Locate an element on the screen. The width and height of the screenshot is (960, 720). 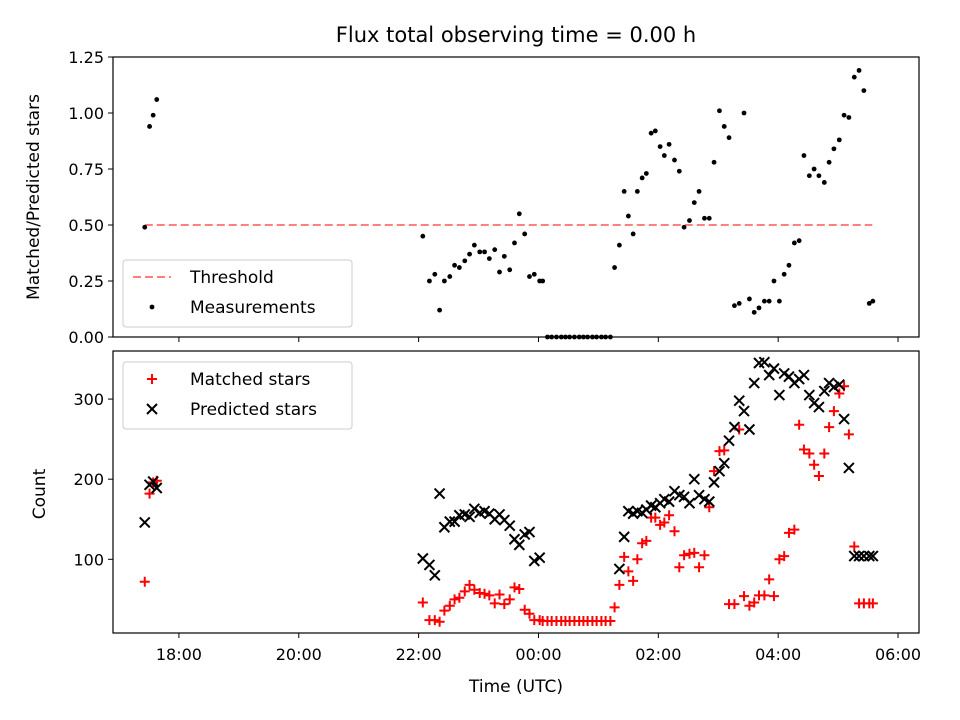
legend-box is located at coordinates (237, 293).